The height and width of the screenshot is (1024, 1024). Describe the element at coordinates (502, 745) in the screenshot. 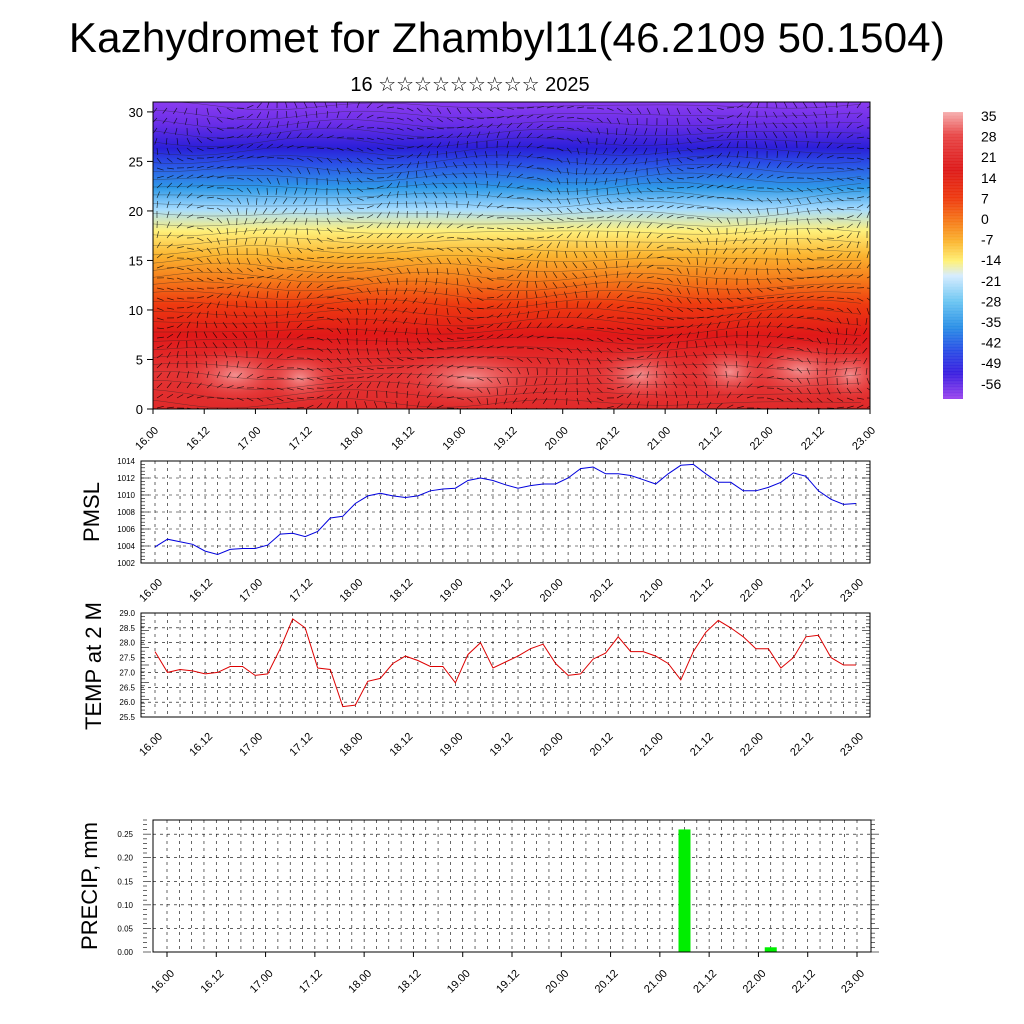

I see `temp-x-tick-label: 19.12` at that location.